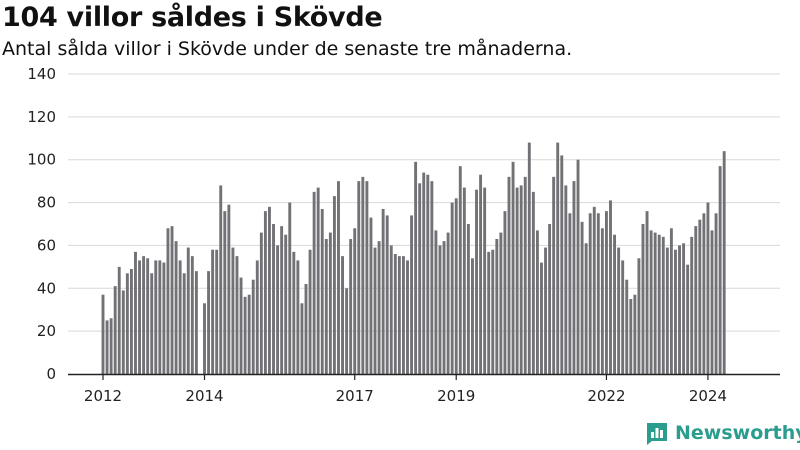  Describe the element at coordinates (46, 203) in the screenshot. I see `y-tick-label: 80` at that location.